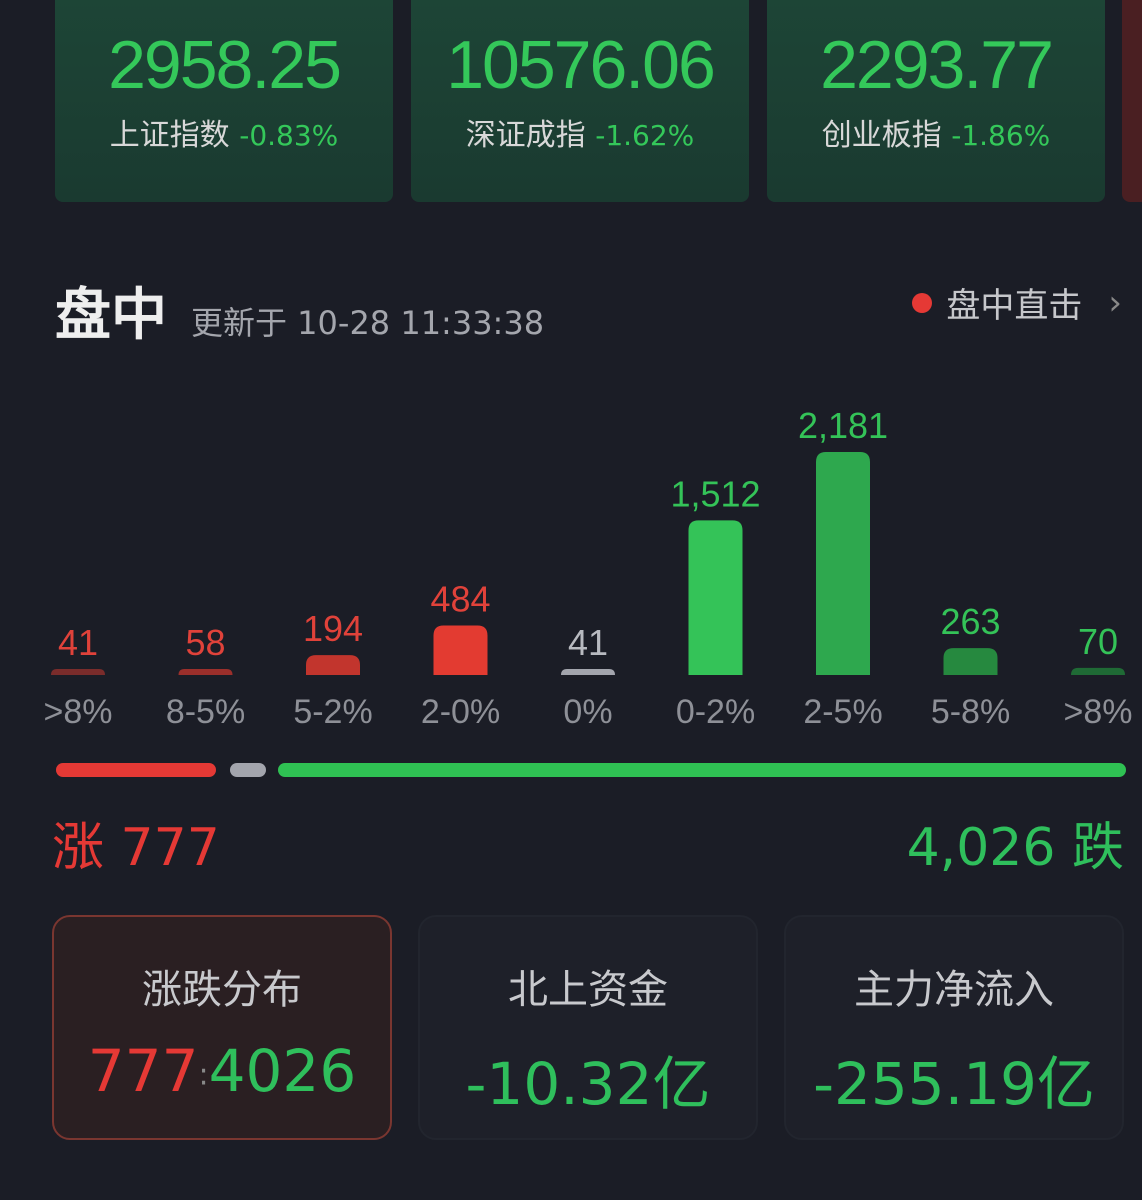 Image resolution: width=1142 pixels, height=1200 pixels. I want to click on live-dot-icon, so click(922, 302).